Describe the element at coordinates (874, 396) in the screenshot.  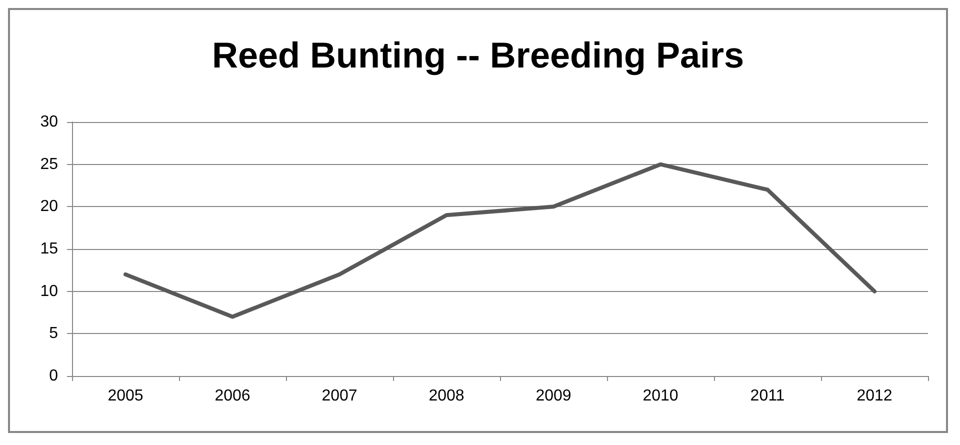
I see `x-tick-label: 2012` at that location.